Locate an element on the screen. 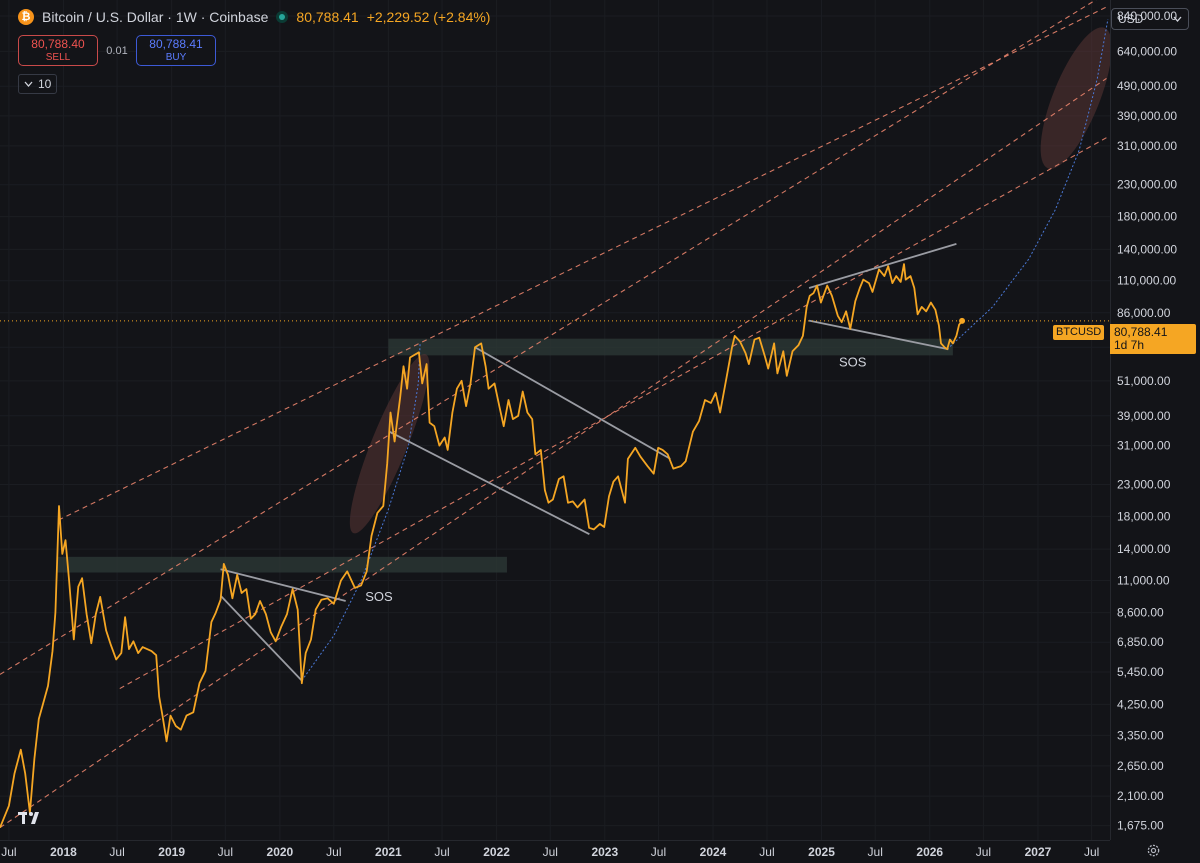  time-tick-label: 2022 is located at coordinates (496, 852).